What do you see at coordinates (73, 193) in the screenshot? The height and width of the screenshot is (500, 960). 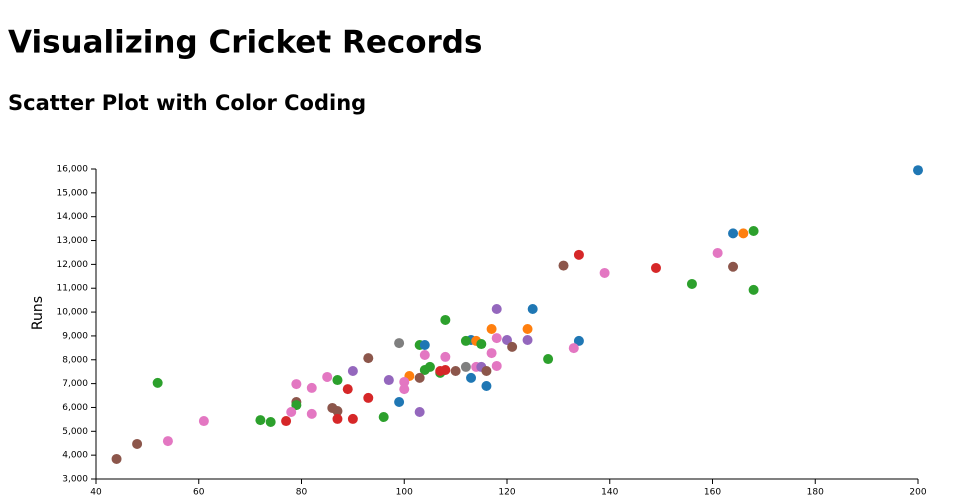 I see `y-tick-label: 15,000` at bounding box center [73, 193].